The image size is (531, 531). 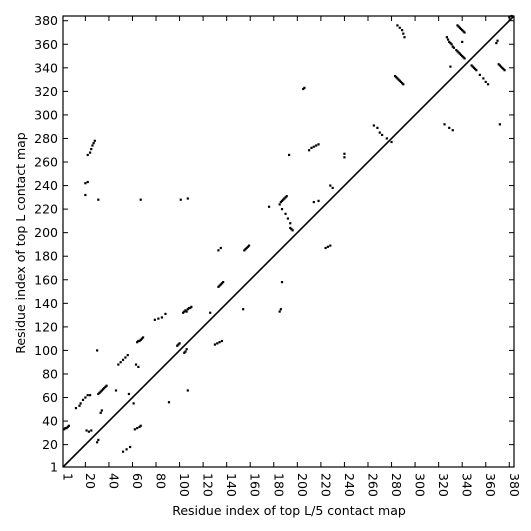 I want to click on y-axis-label: Residue index of top L contact map, so click(x=20, y=242).